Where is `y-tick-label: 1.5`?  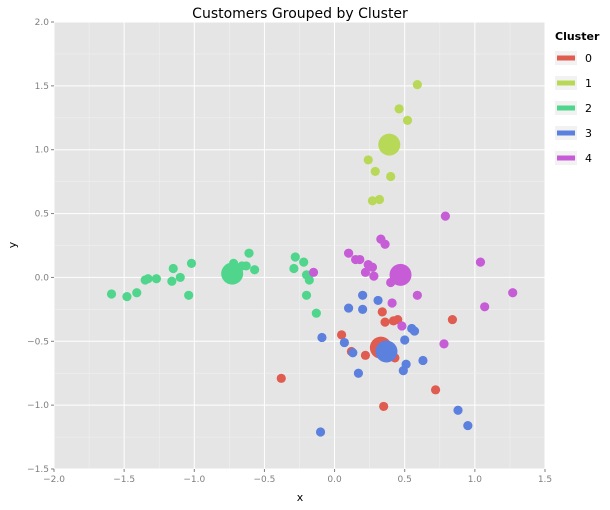
y-tick-label: 1.5 is located at coordinates (42, 87).